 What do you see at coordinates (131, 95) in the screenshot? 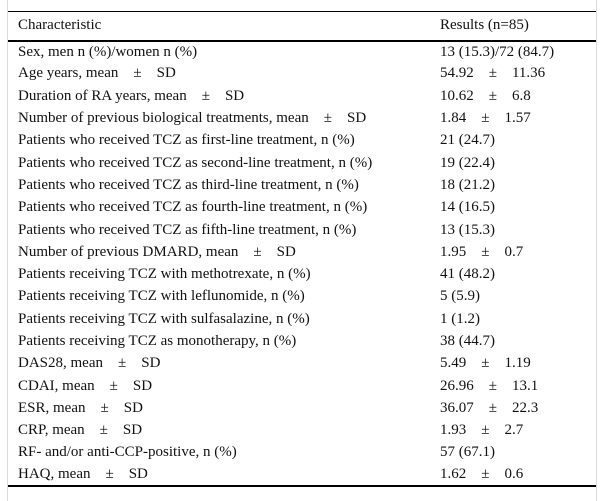
I see `characteristic-cell: Duration of RA years, mean ± SD` at bounding box center [131, 95].